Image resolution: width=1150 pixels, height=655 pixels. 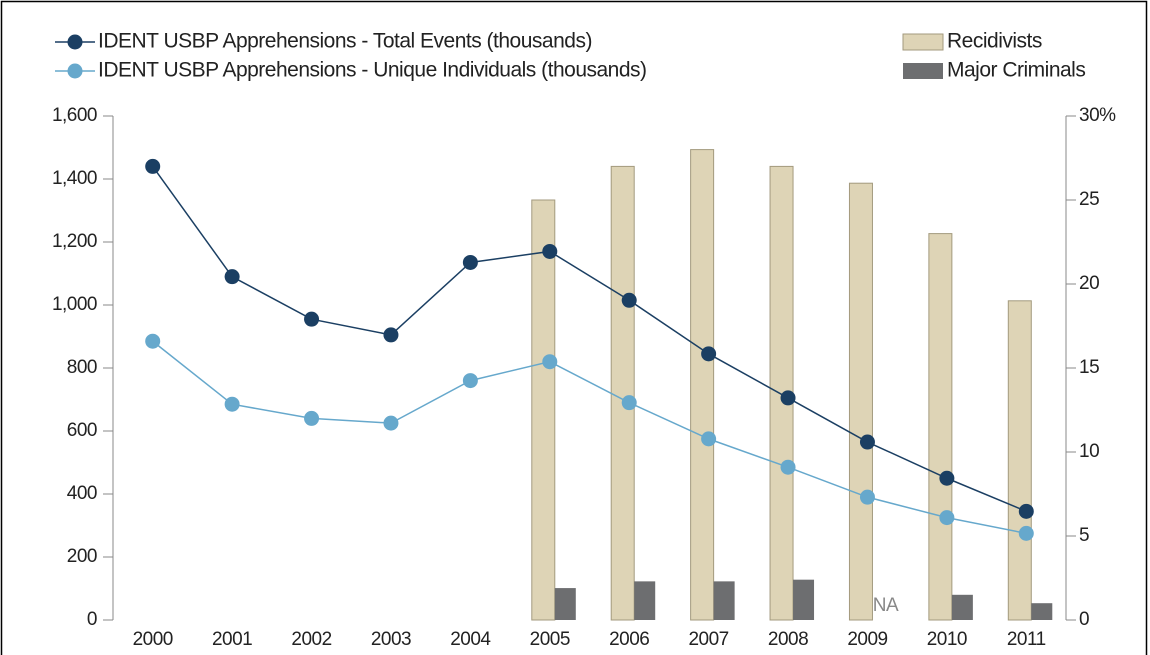 What do you see at coordinates (92, 619) in the screenshot?
I see `y-tick-label: 0` at bounding box center [92, 619].